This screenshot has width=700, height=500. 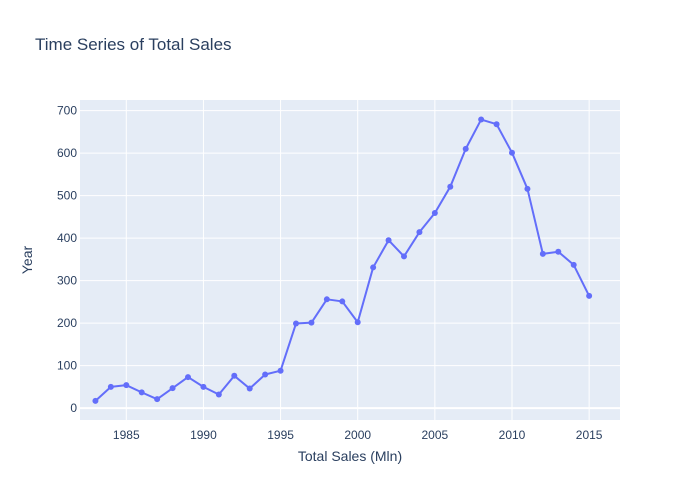 I want to click on y-tick-label: 200, so click(x=67, y=323).